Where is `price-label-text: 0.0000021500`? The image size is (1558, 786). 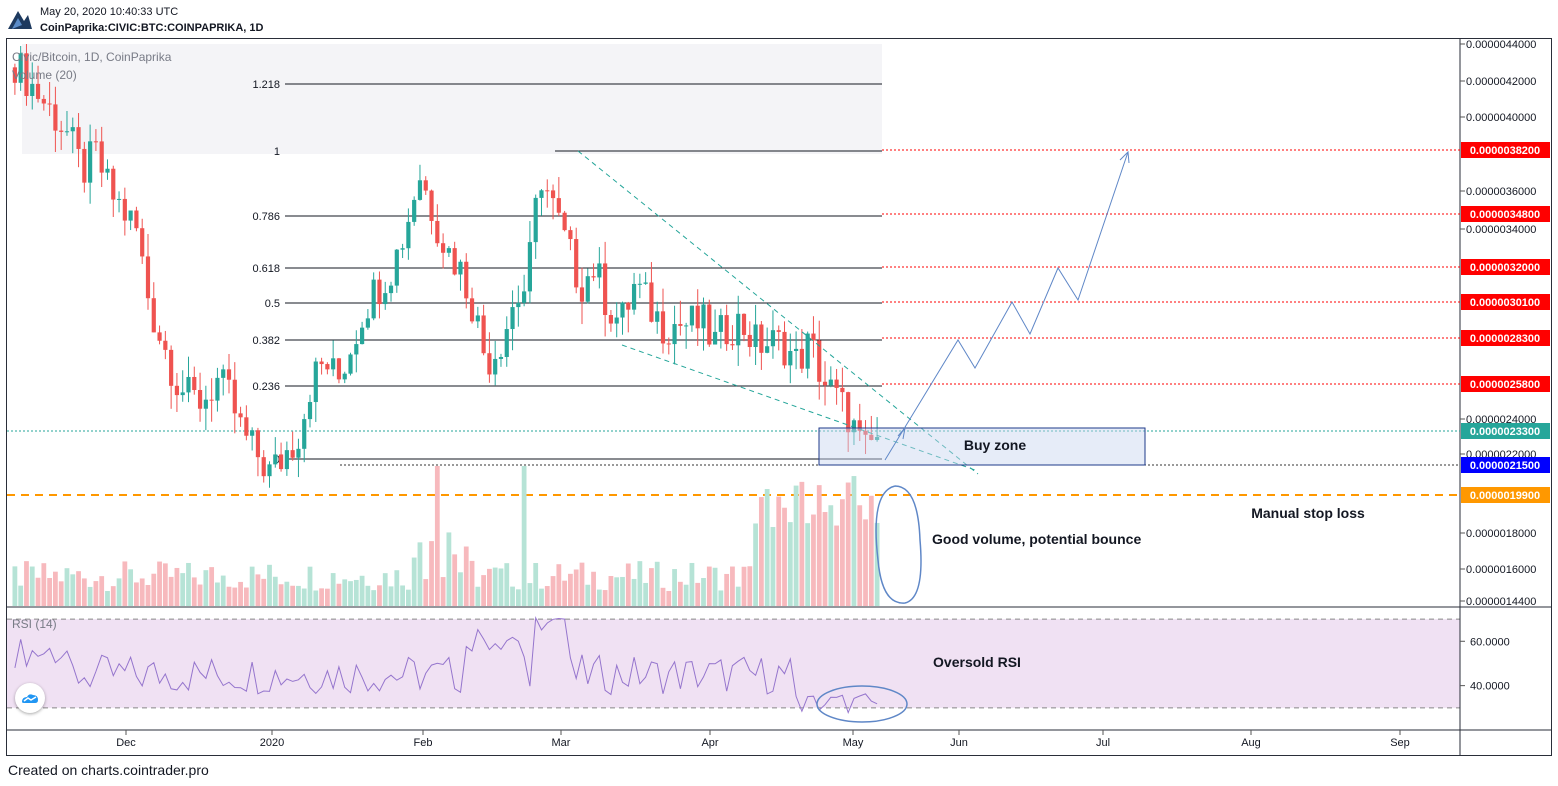
price-label-text: 0.0000021500 is located at coordinates (1505, 466).